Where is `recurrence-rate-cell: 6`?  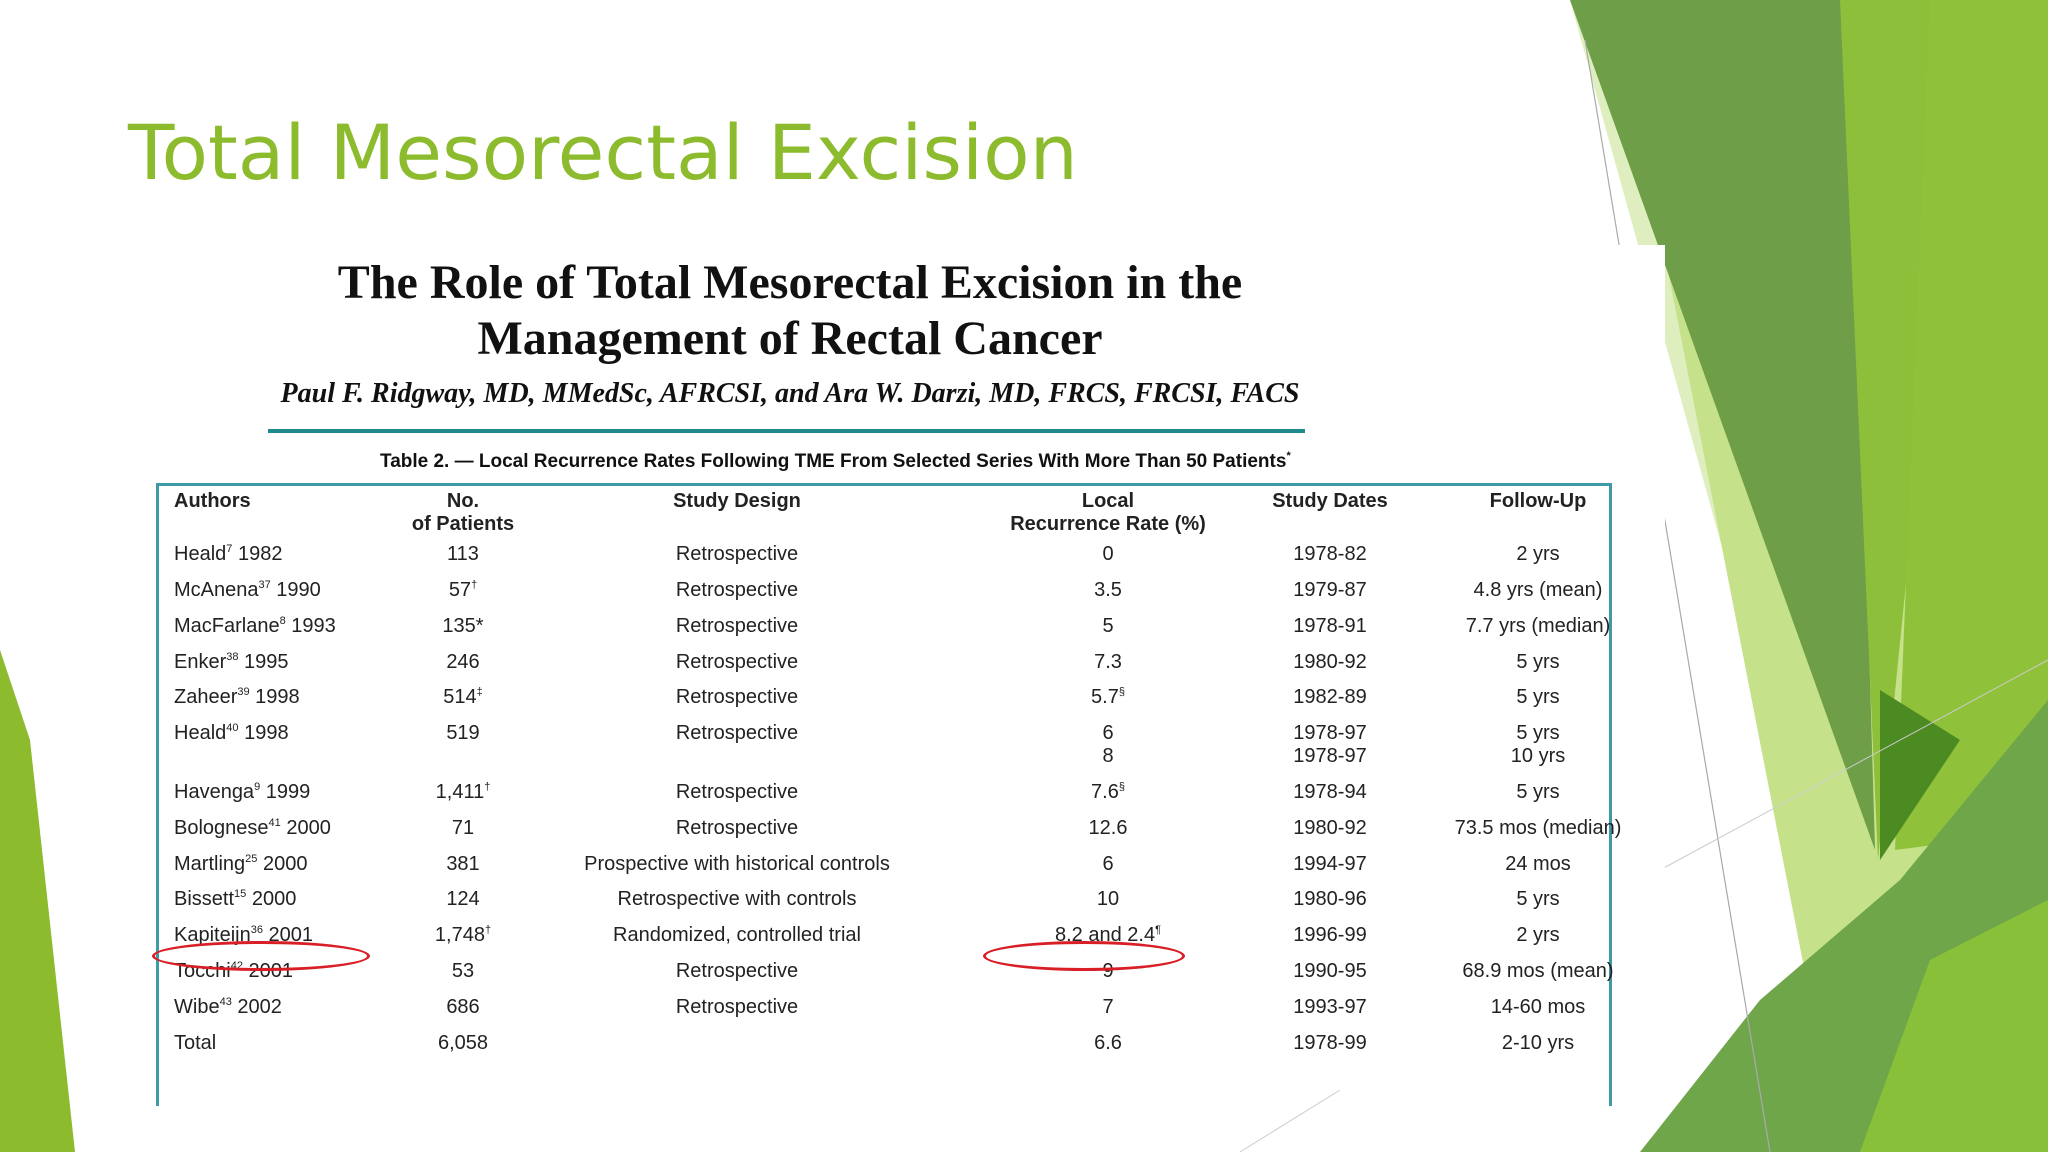
recurrence-rate-cell: 6 is located at coordinates (1108, 733).